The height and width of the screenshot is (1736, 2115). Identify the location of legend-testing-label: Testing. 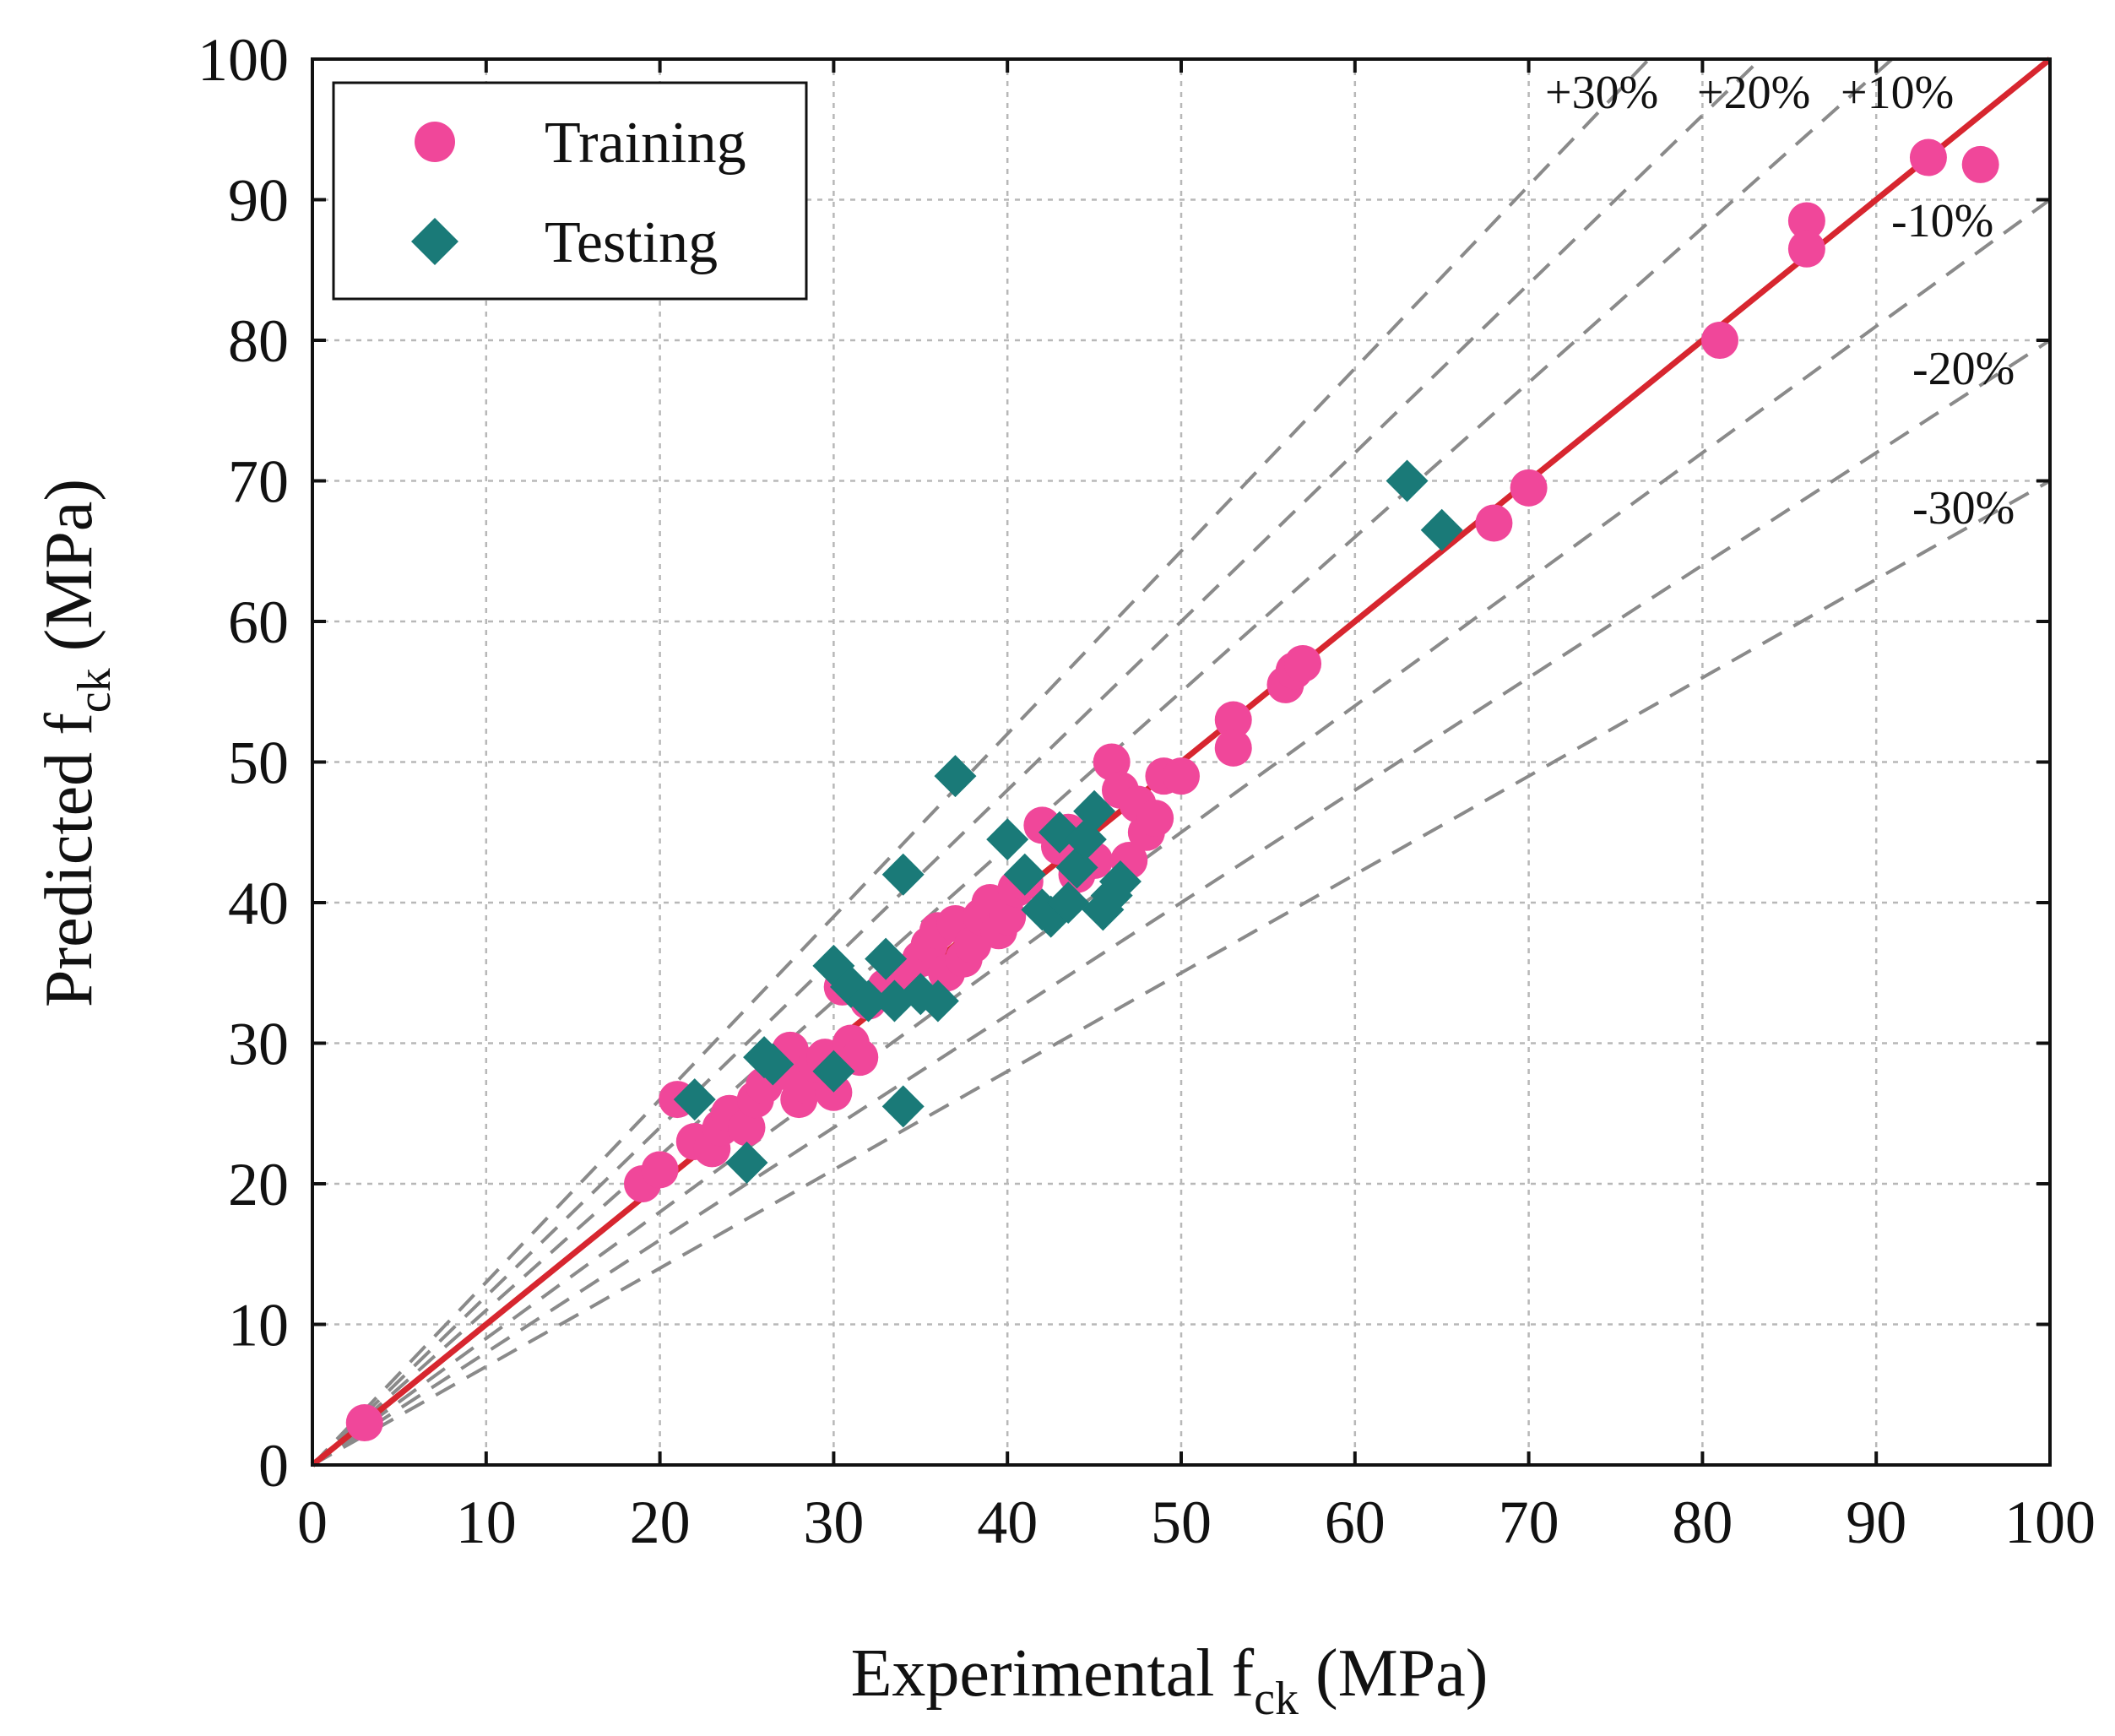
(631, 243).